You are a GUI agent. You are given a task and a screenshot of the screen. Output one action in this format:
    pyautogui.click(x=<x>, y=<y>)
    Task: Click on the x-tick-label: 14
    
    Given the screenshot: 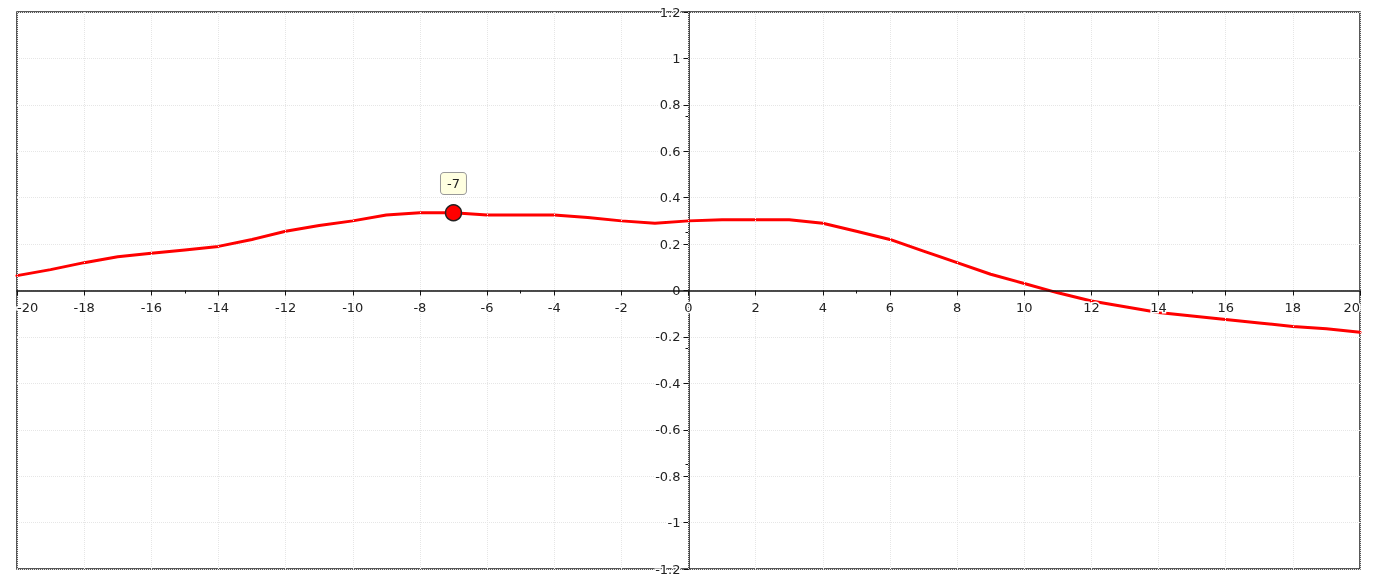 What is the action you would take?
    pyautogui.click(x=1158, y=307)
    